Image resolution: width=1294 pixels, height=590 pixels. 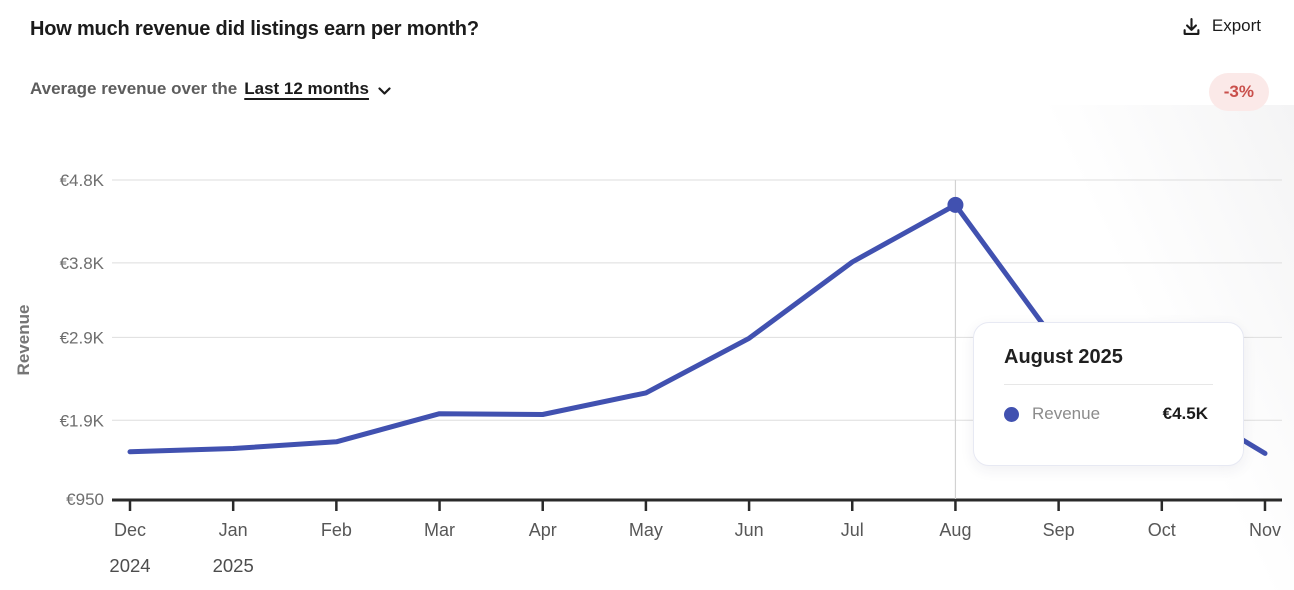 I want to click on data-point-marker, so click(x=955, y=204).